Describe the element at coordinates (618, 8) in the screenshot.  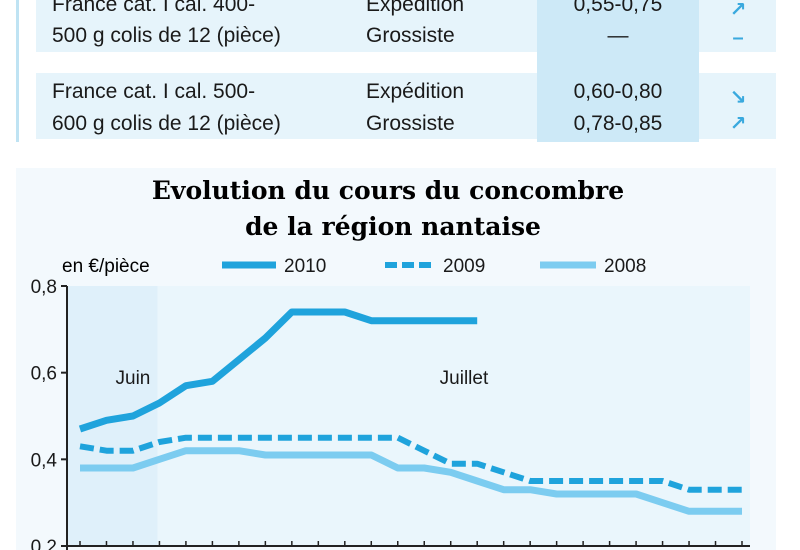
I see `row1-price-line1: 0,55-0,75` at that location.